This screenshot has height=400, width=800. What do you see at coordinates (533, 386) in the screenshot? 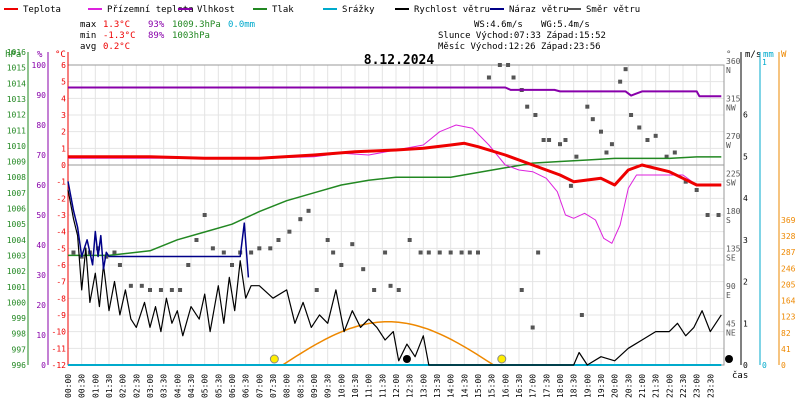
I see `time-tick: 17:00` at bounding box center [533, 386].